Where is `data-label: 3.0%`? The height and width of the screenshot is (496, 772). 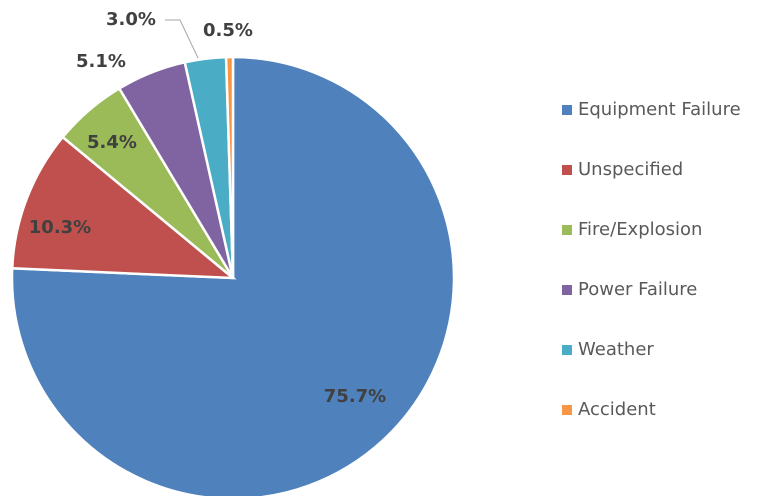 data-label: 3.0% is located at coordinates (131, 19).